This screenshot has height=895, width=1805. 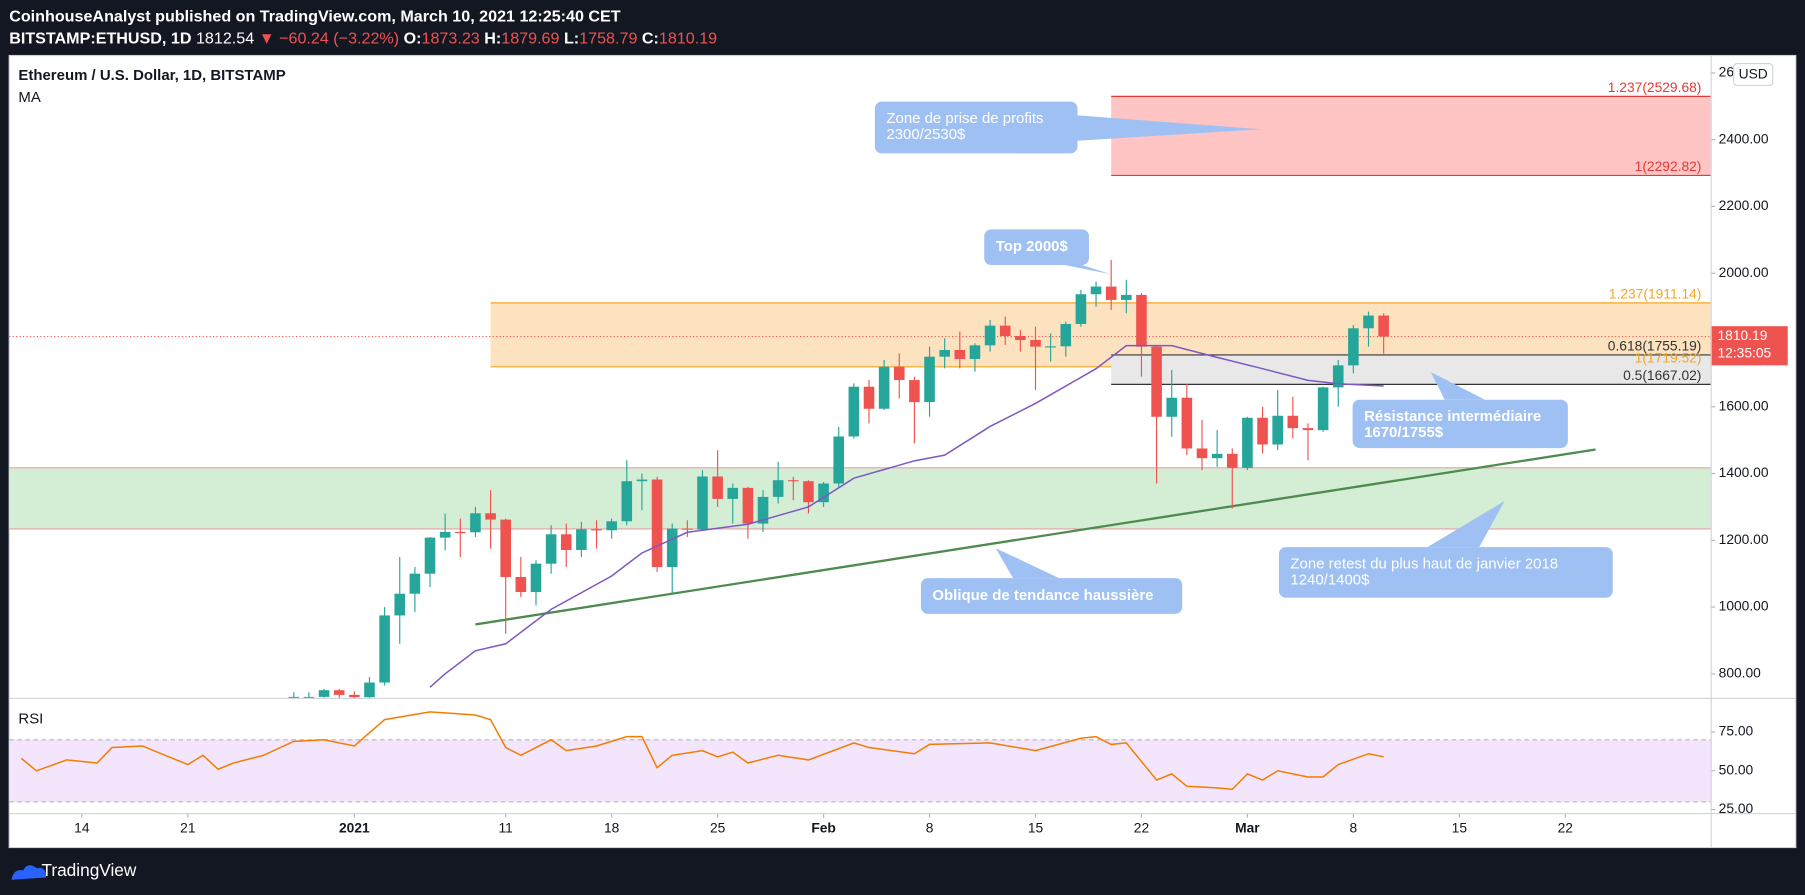 I want to click on ohlc-label: L:, so click(x=571, y=39).